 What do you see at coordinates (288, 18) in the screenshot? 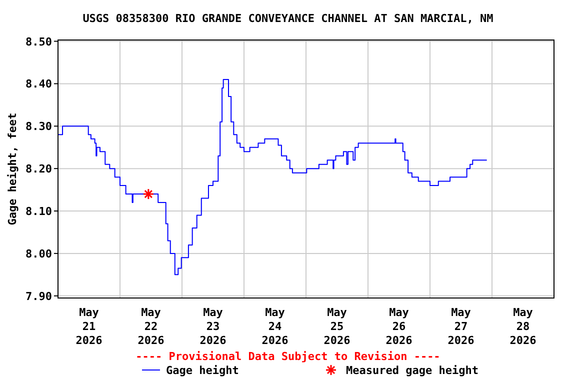
I see `chart-title: USGS 08358300 RIO GRANDE CONVEYANCE CHANNEL AT SAN MARCIAL, NM` at bounding box center [288, 18].